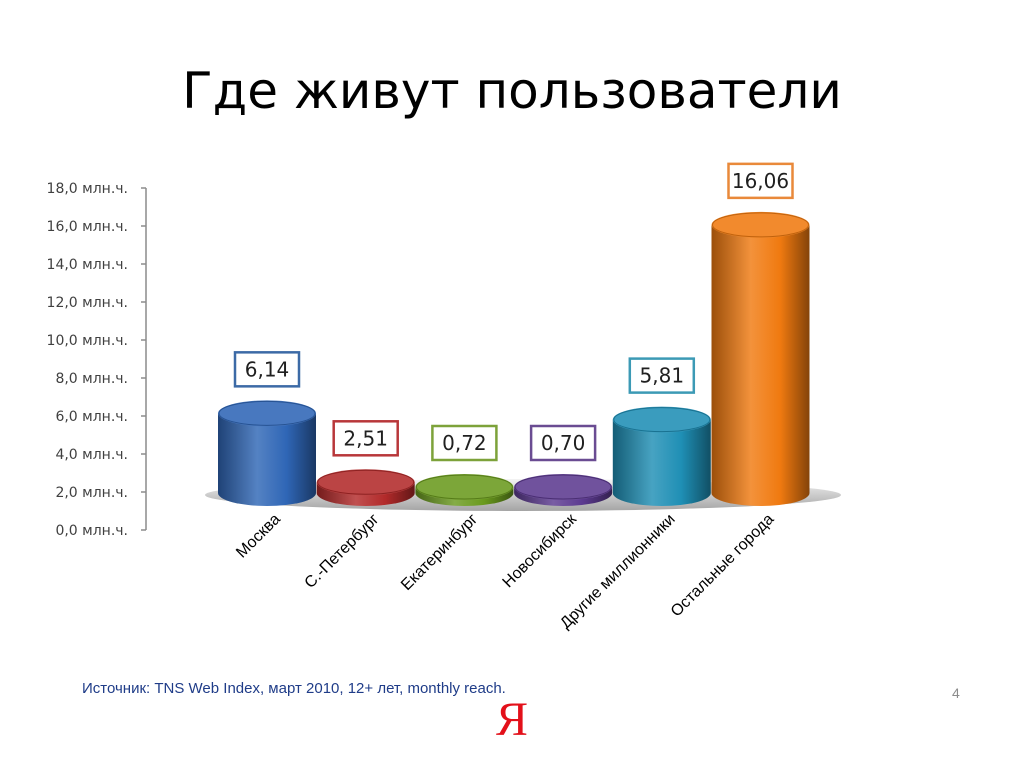 The width and height of the screenshot is (1024, 768). What do you see at coordinates (87, 265) in the screenshot?
I see `y-tick-label: 14,0 млн.ч.` at bounding box center [87, 265].